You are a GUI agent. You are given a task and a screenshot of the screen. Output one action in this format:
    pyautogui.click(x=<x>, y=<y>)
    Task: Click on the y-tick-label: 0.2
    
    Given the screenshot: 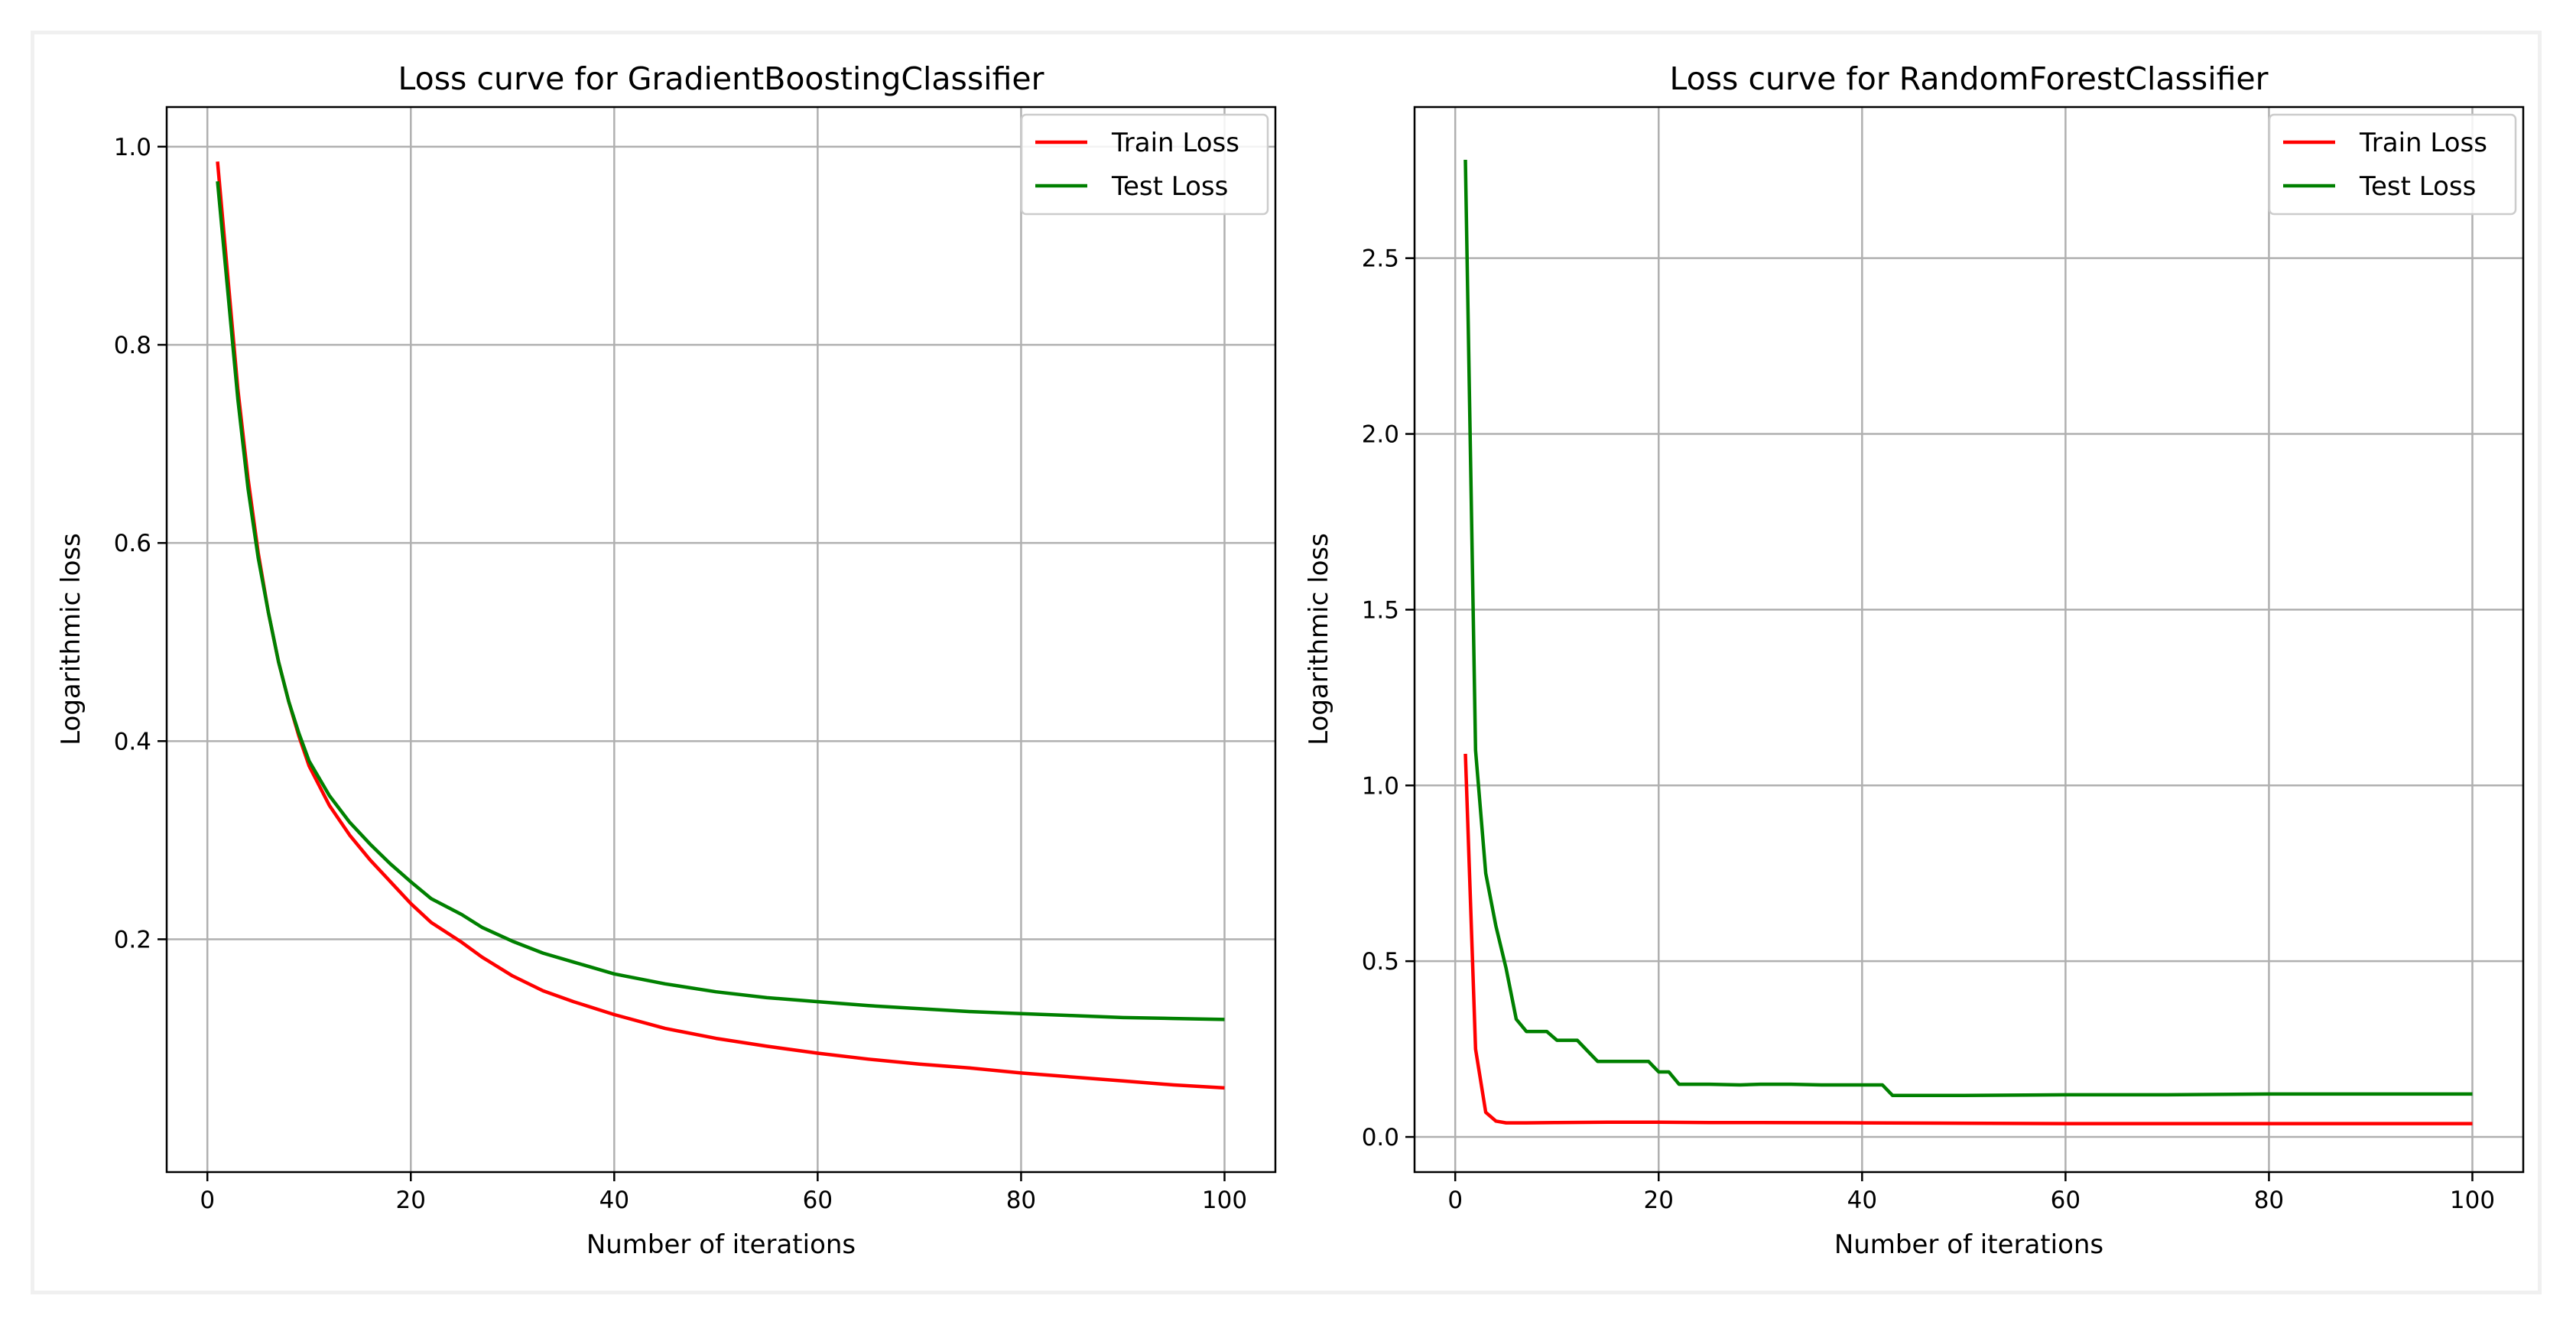 What is the action you would take?
    pyautogui.click(x=132, y=939)
    